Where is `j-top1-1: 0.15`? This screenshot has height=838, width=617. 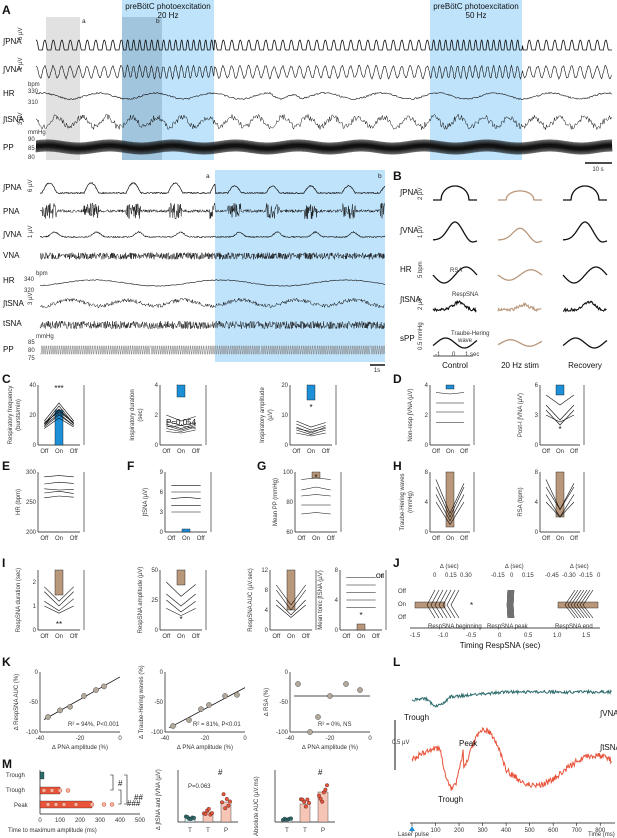
j-top1-1: 0.15 is located at coordinates (451, 576).